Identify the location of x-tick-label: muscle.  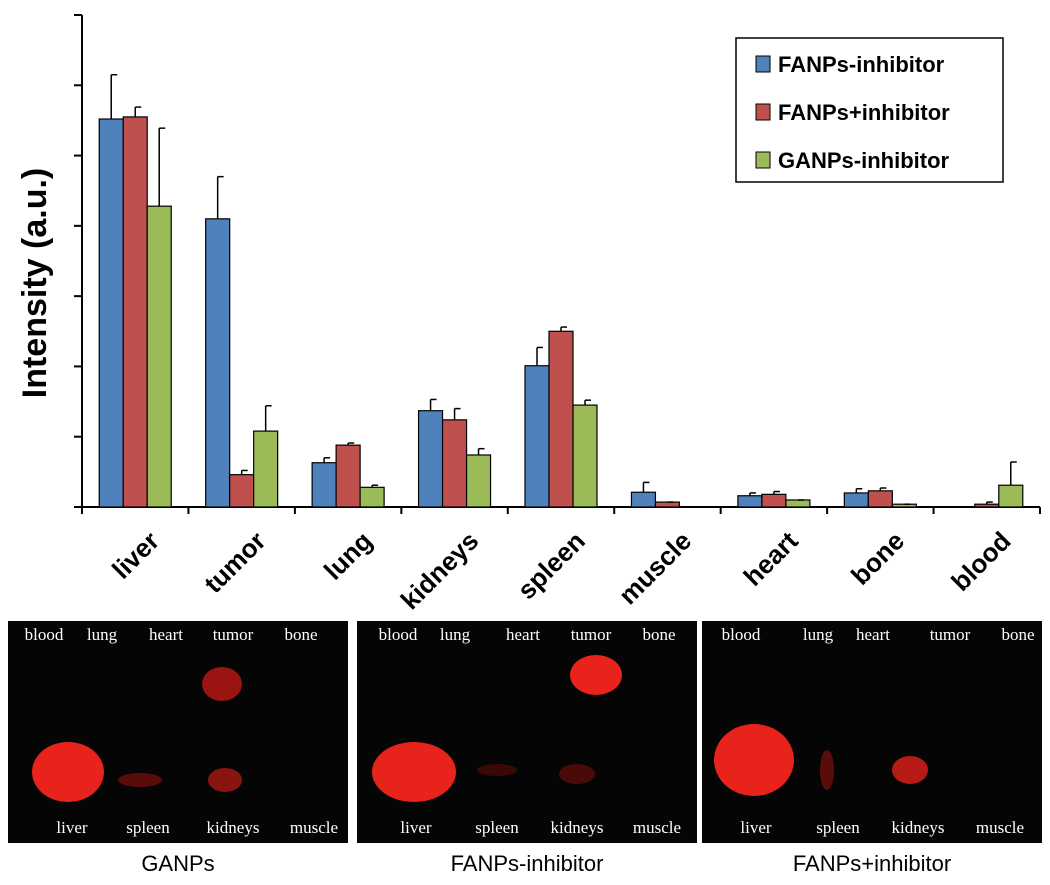
(655, 568).